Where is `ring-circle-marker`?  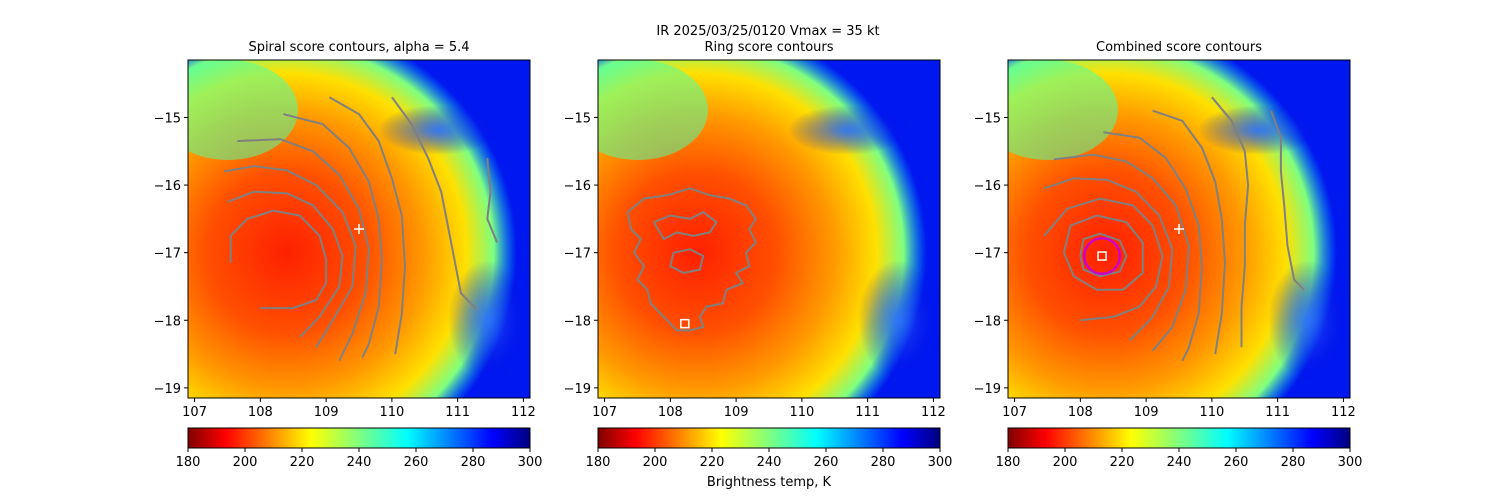 ring-circle-marker is located at coordinates (1102, 256).